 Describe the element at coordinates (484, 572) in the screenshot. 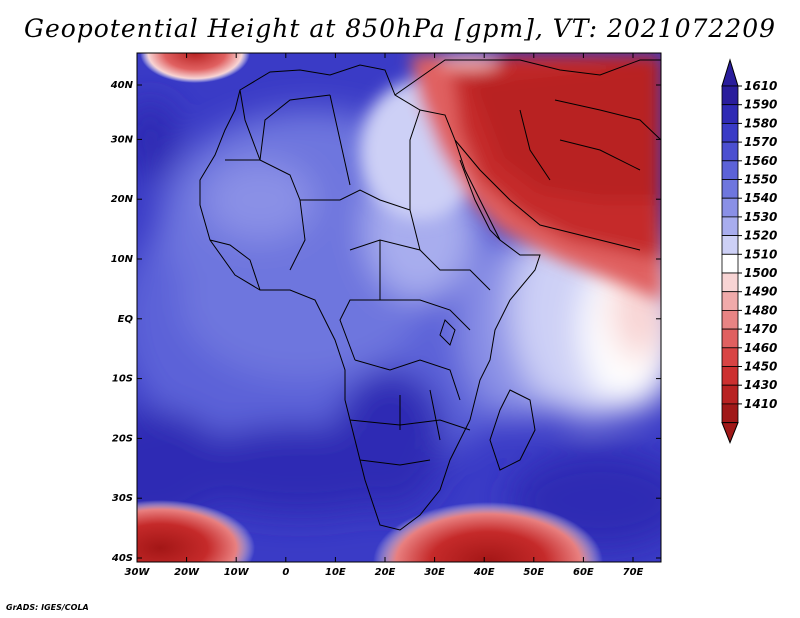

I see `x-tick-label: 40E` at that location.